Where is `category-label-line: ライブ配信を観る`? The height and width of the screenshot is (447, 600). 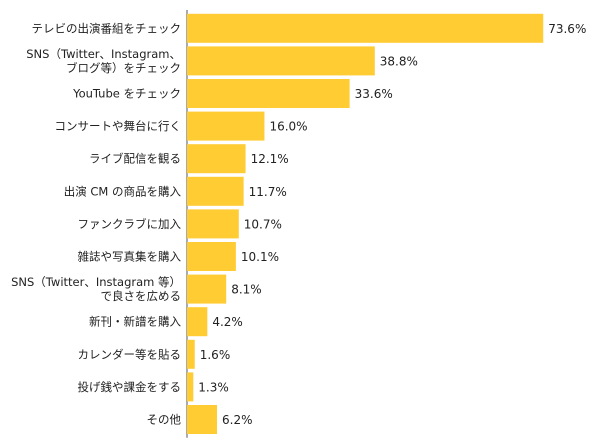
category-label-line: ライブ配信を観る is located at coordinates (135, 159).